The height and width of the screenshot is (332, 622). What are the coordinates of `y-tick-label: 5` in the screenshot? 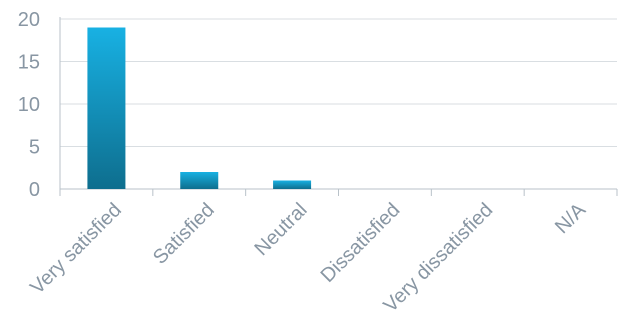 It's located at (34, 148).